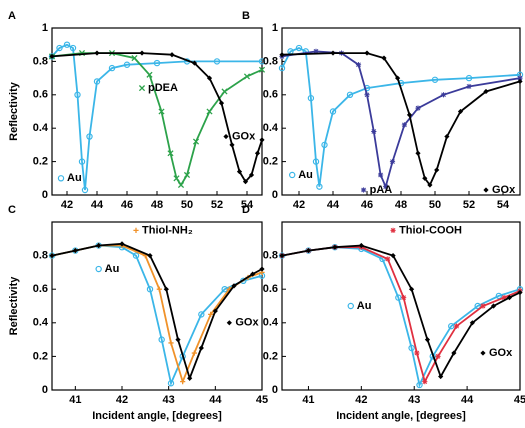  What do you see at coordinates (12, 16) in the screenshot?
I see `panel-label: A` at bounding box center [12, 16].